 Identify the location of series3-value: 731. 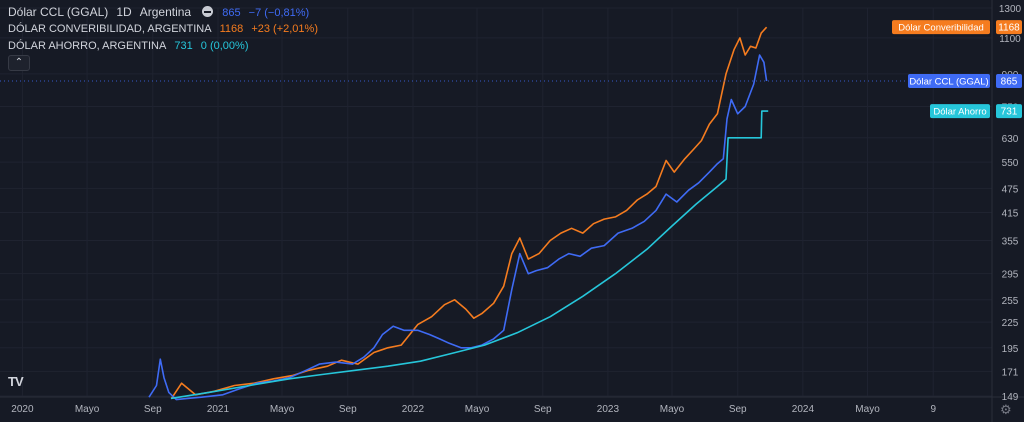
(183, 46).